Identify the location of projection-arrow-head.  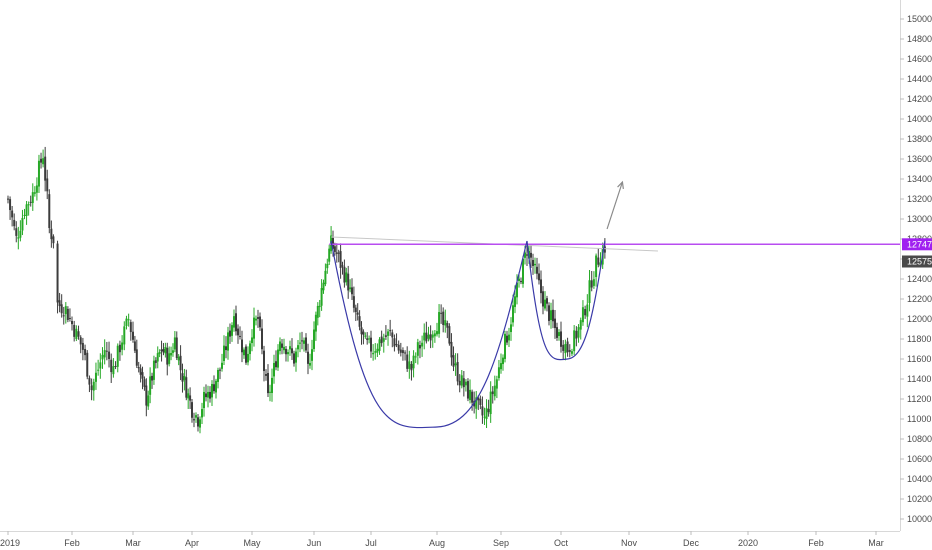
(620, 185).